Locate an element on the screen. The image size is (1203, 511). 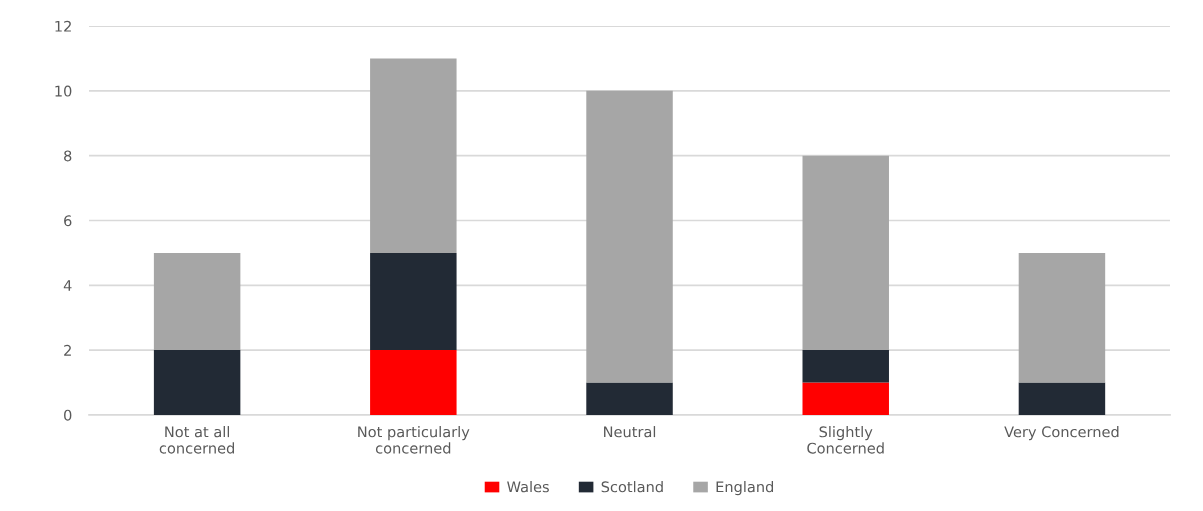
x-tick-label: Neutral is located at coordinates (630, 432).